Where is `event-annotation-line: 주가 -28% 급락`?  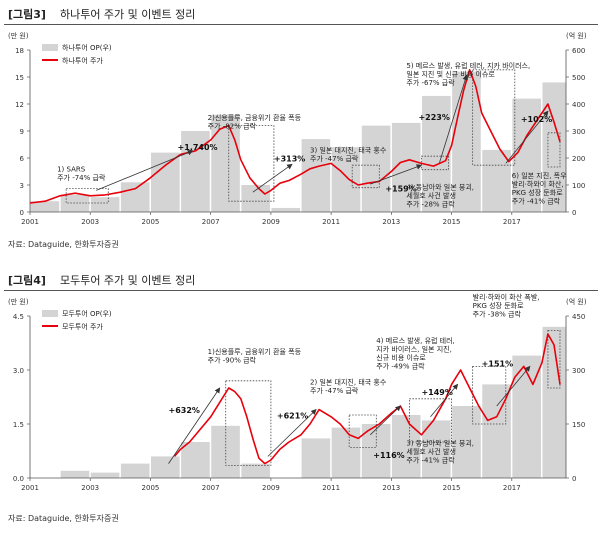
event-annotation-line: 주가 -28% 급락 is located at coordinates (430, 204).